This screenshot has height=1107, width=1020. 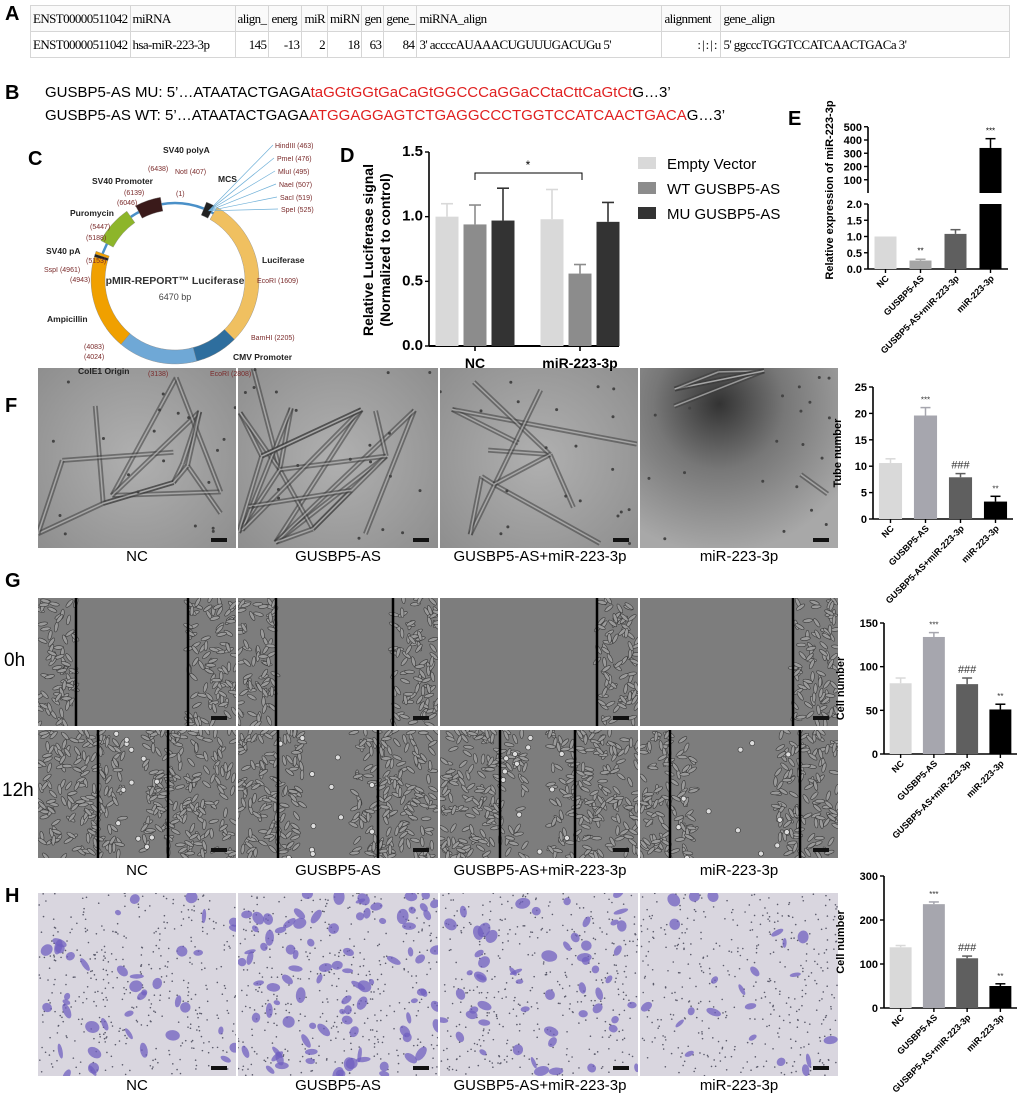 What do you see at coordinates (180, 194) in the screenshot?
I see `site-1: (1)` at bounding box center [180, 194].